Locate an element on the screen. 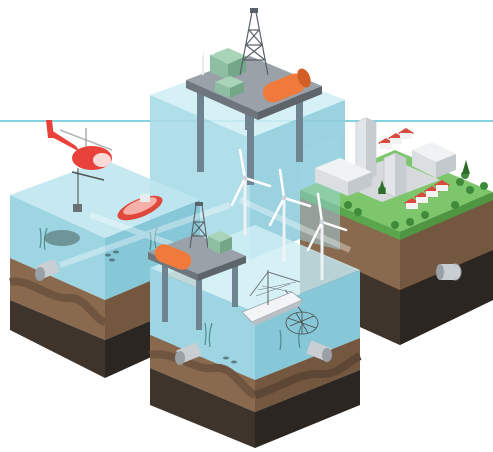 The width and height of the screenshot is (493, 452). city-buildings-icon is located at coordinates (385, 163).